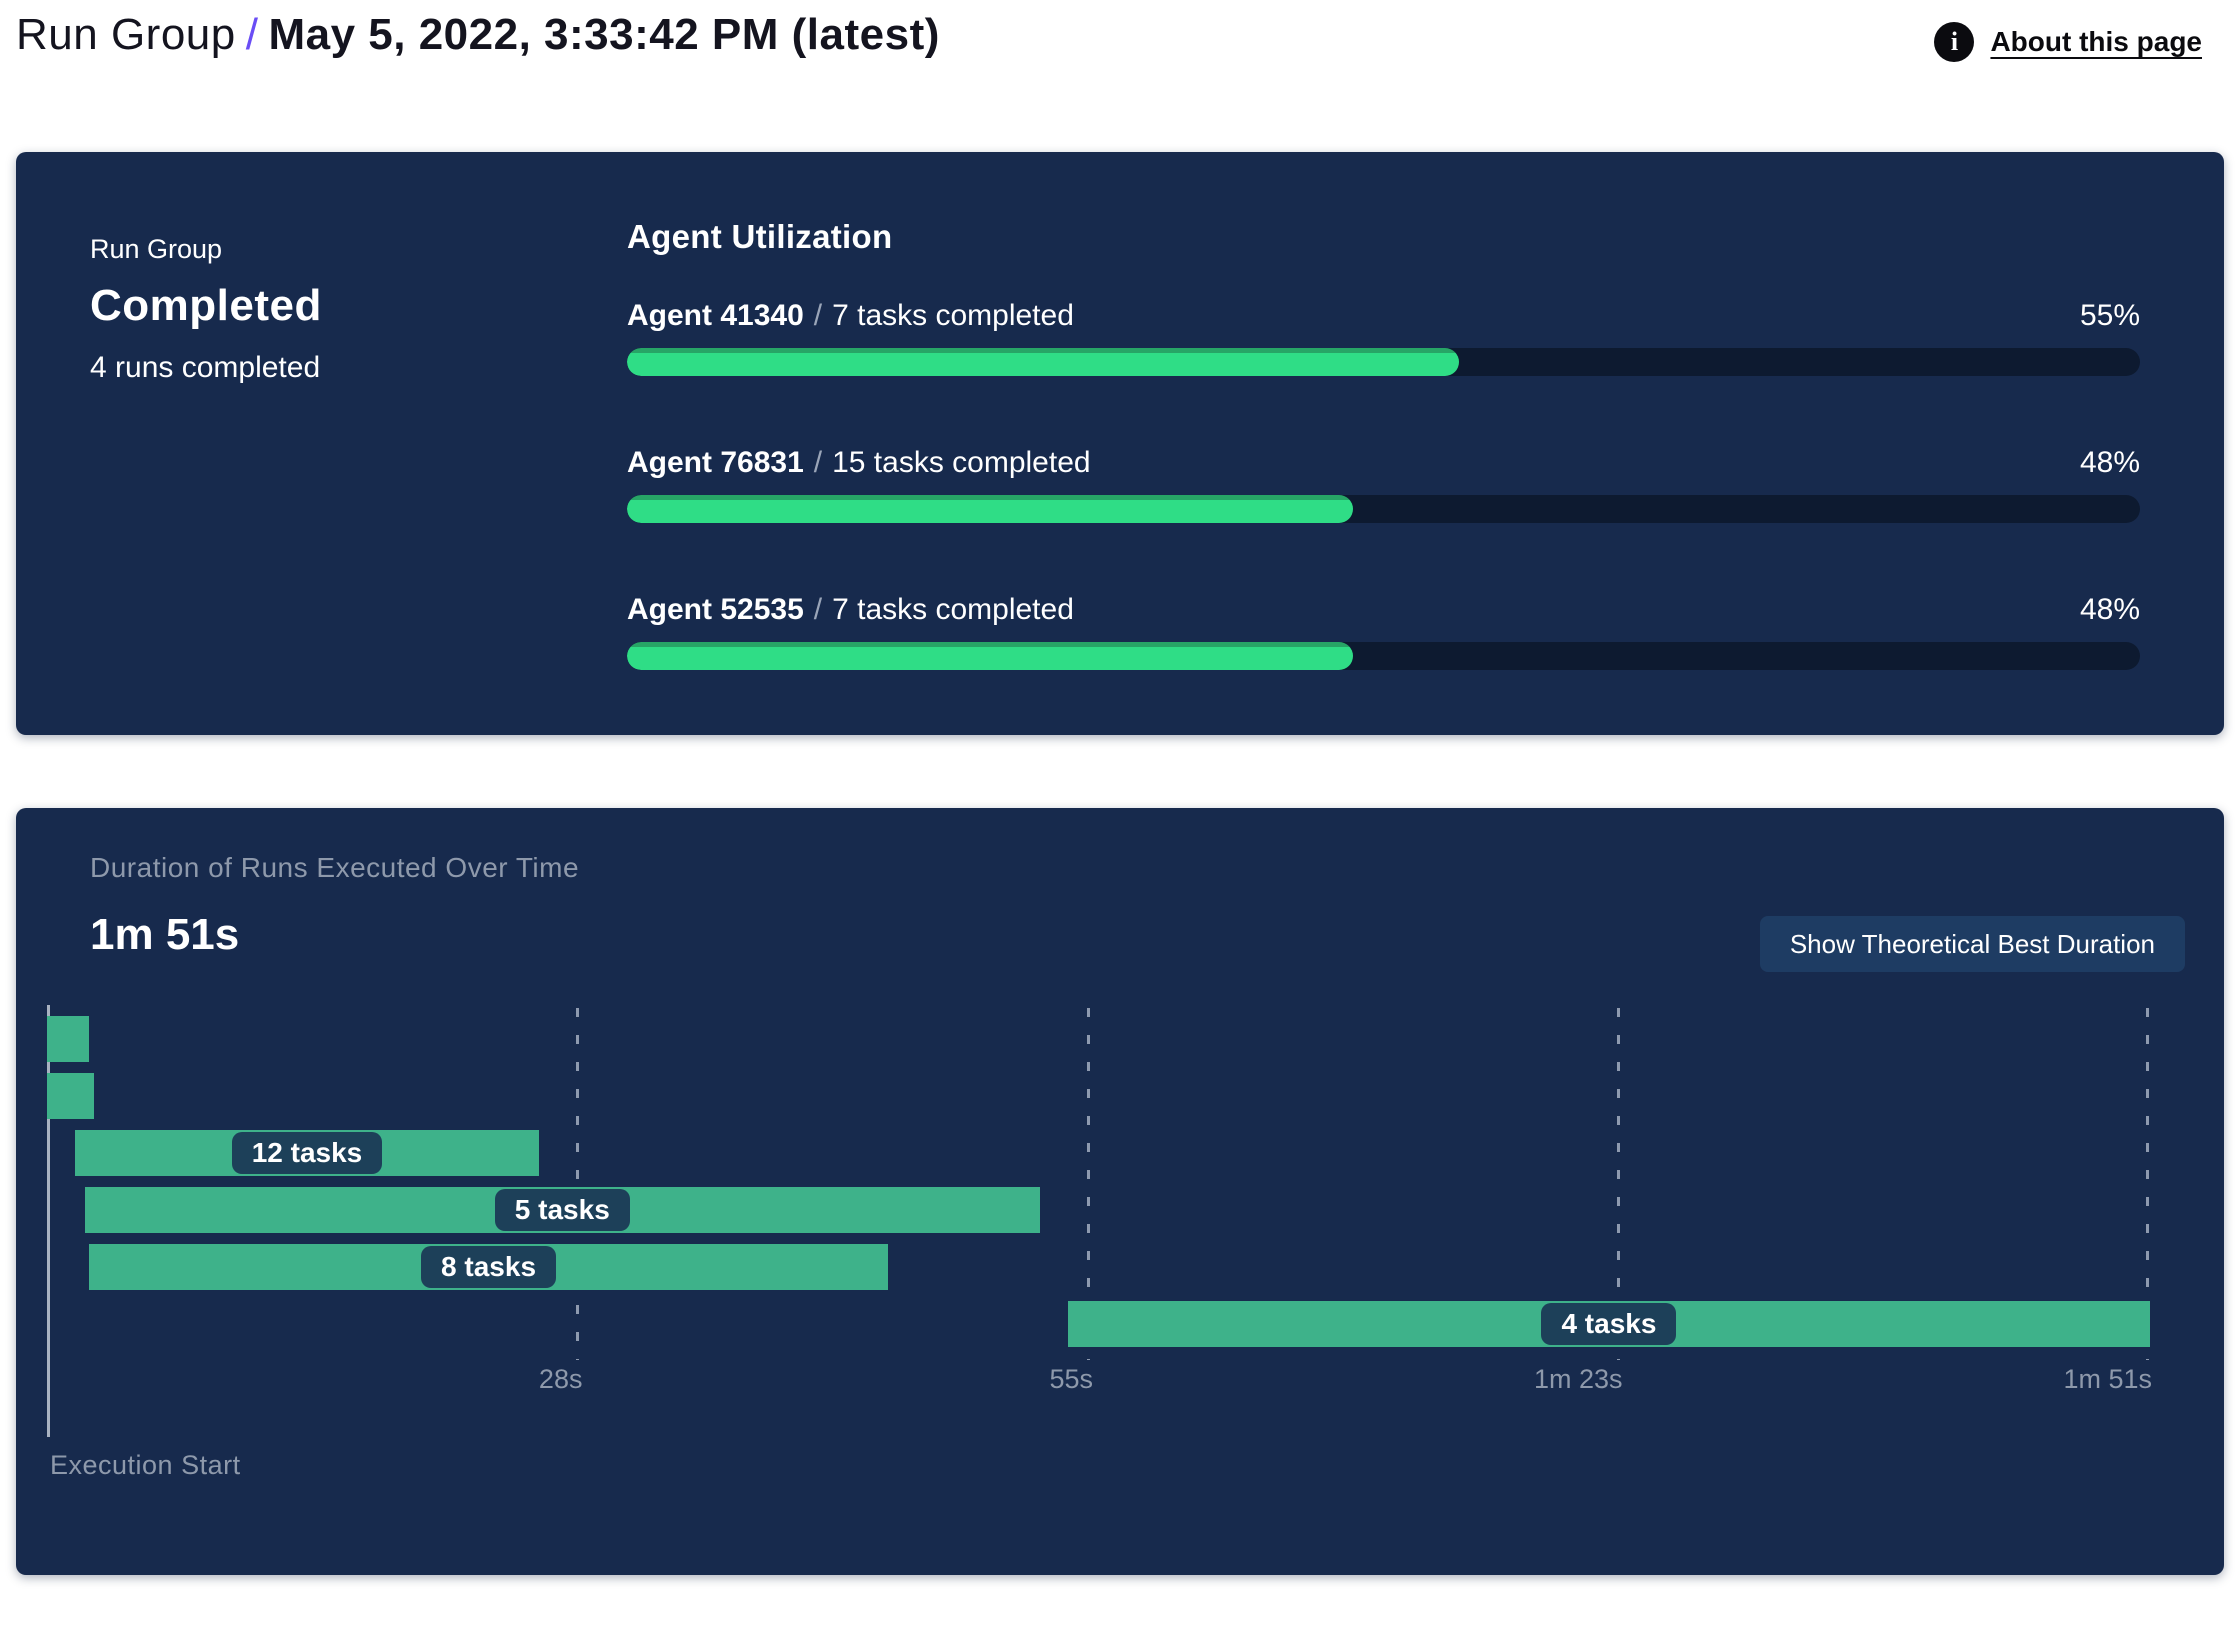 This screenshot has width=2240, height=1626. What do you see at coordinates (1972, 944) in the screenshot?
I see `show-theoretical-best-duration-button: Show Theoretical Best Duration` at bounding box center [1972, 944].